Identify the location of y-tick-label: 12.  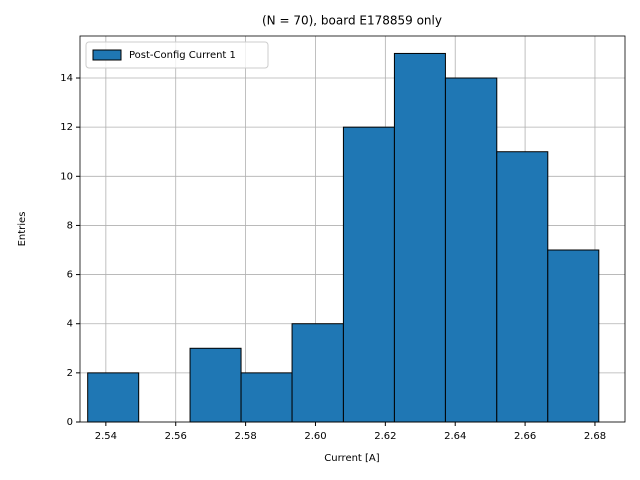
(66, 127).